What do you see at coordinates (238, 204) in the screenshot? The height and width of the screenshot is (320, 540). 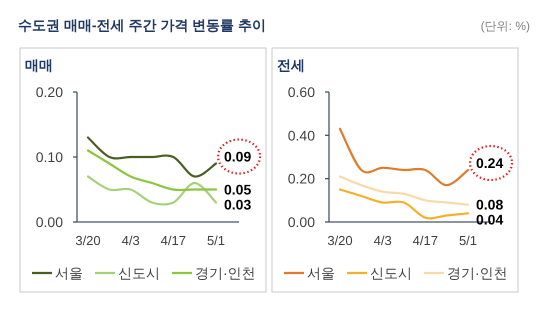 I see `data-label: 0.03` at bounding box center [238, 204].